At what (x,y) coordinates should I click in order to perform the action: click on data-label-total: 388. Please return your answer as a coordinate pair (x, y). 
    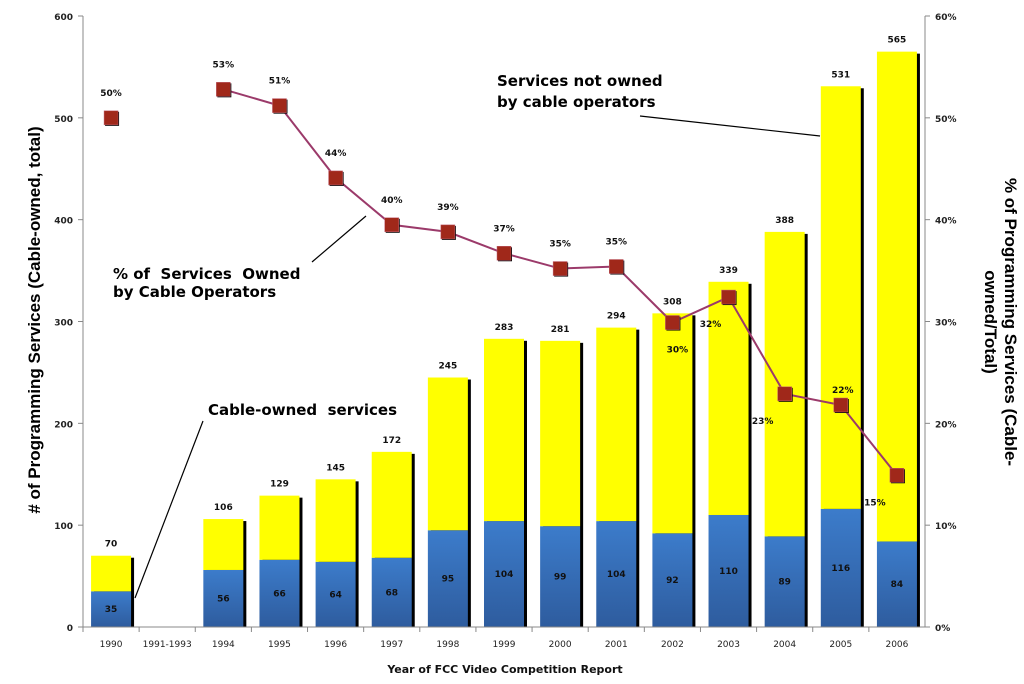
    Looking at the image, I should click on (784, 221).